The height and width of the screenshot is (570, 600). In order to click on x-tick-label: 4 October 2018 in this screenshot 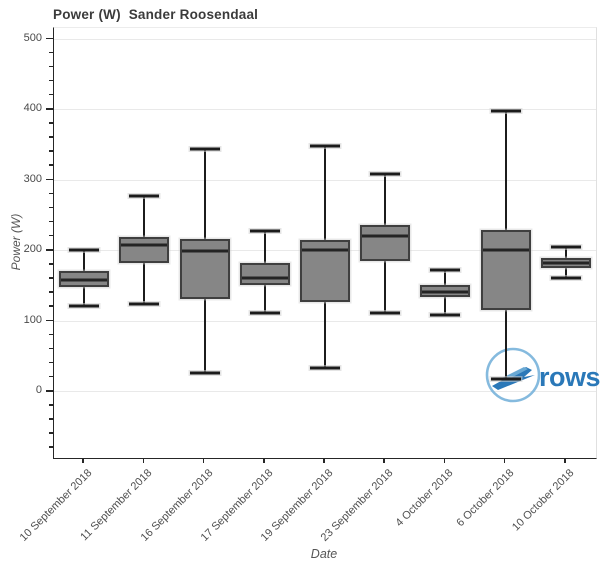, I will do `click(424, 498)`.